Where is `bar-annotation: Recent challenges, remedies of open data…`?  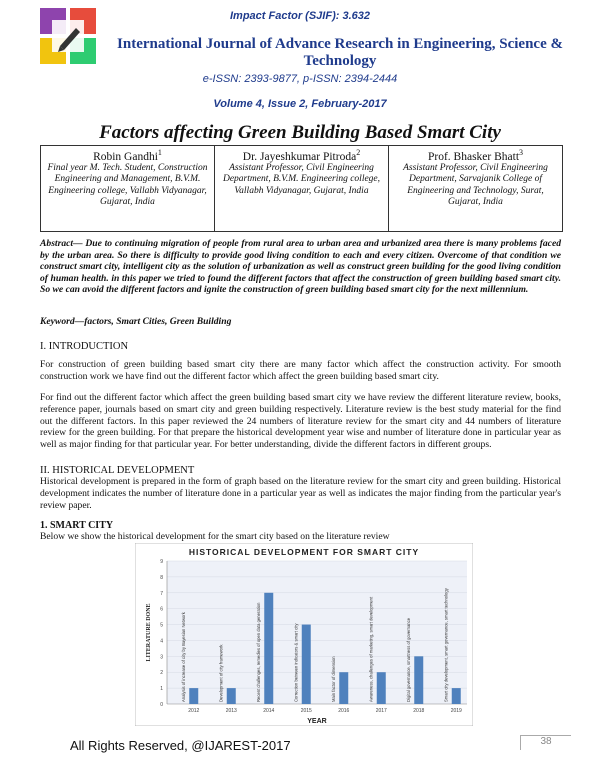 bar-annotation: Recent challenges, remedies of open data… is located at coordinates (258, 652).